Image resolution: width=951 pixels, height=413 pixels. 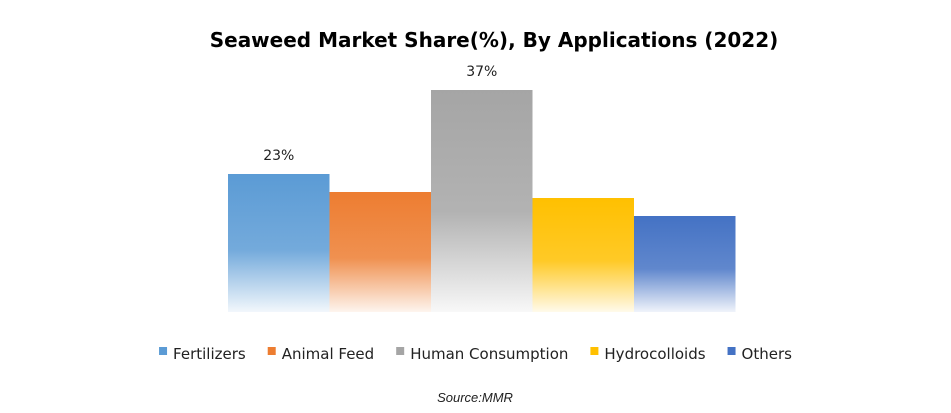 I want to click on legend-label-hydrocolloids: Hydrocolloids, so click(x=654, y=354).